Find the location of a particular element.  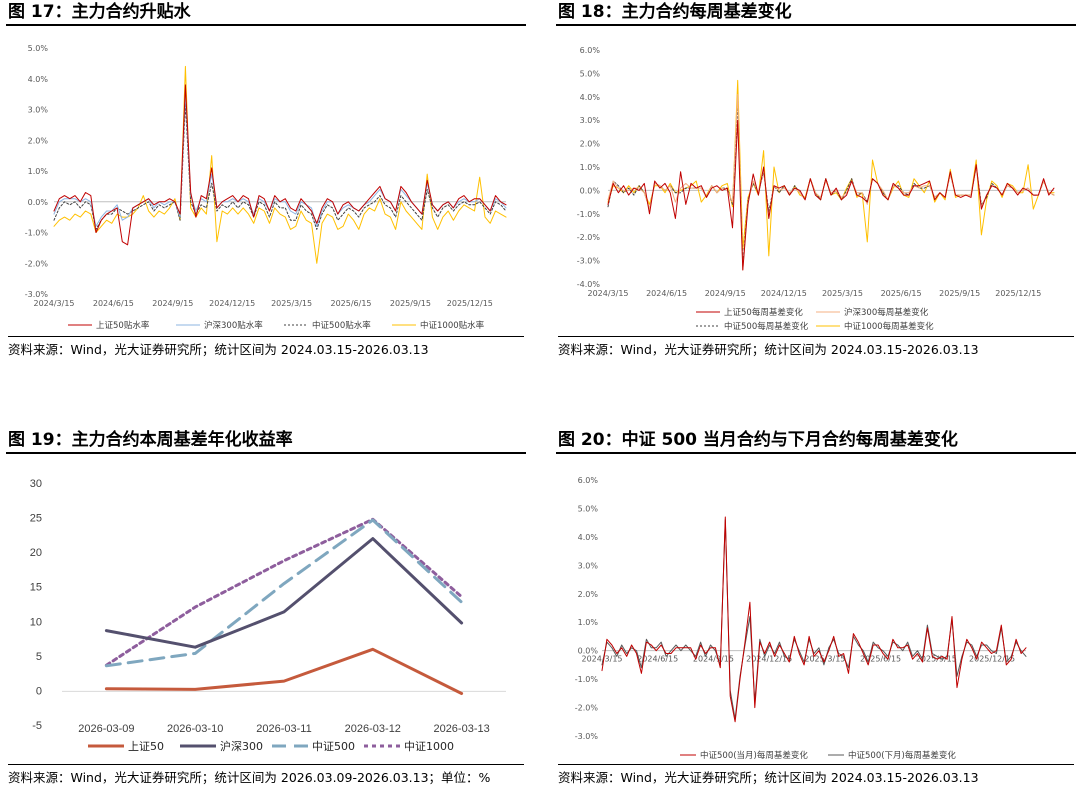

legend-label: 中证1000每周基差变化 is located at coordinates (889, 326).